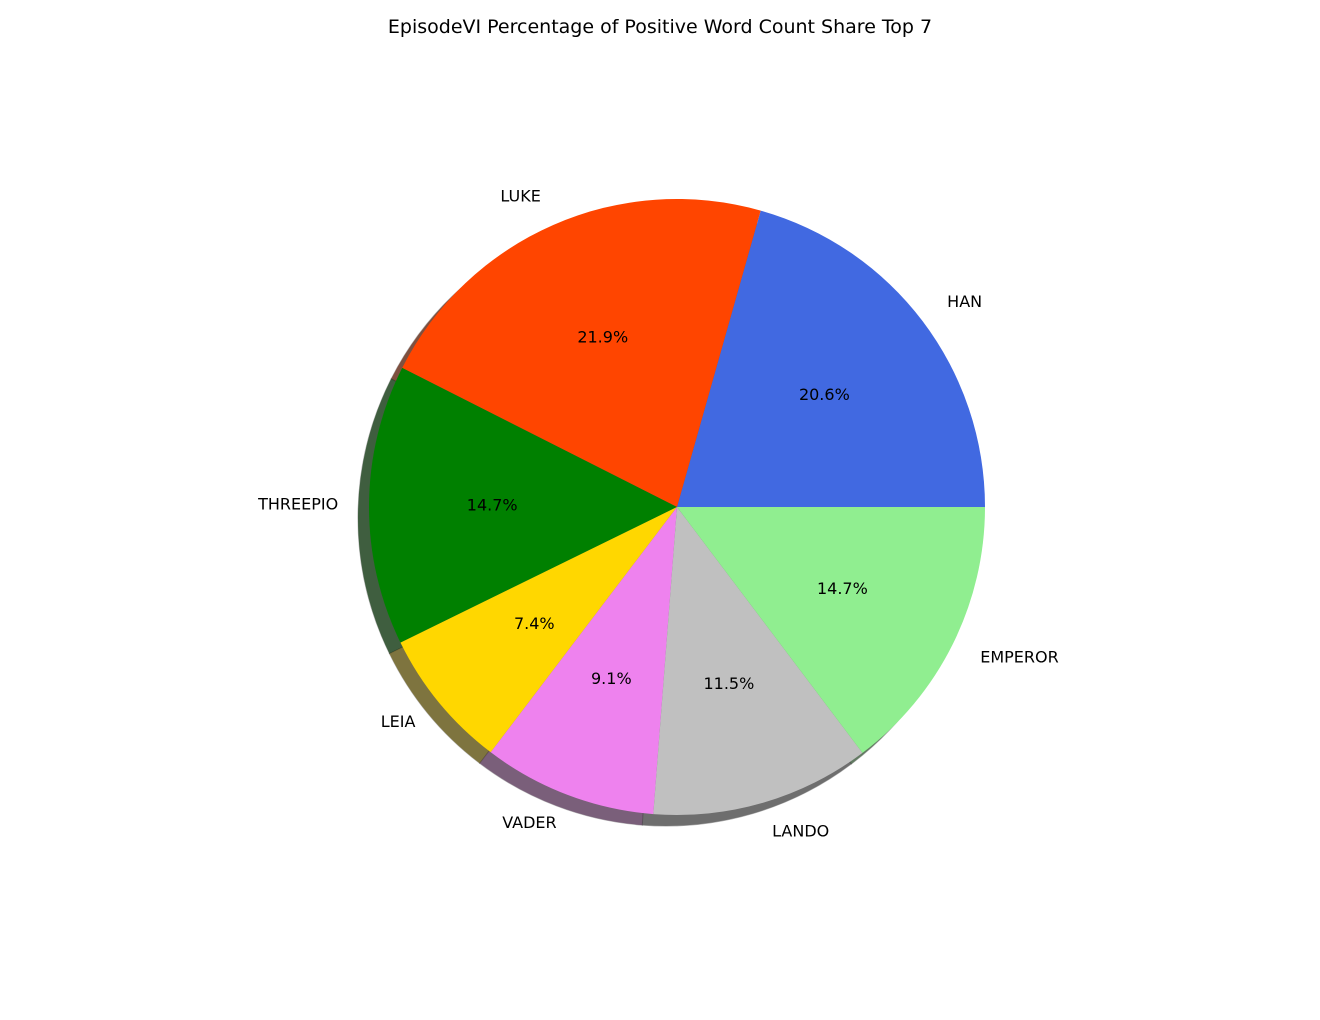  I want to click on pie-slice-emperor, so click(831, 630).